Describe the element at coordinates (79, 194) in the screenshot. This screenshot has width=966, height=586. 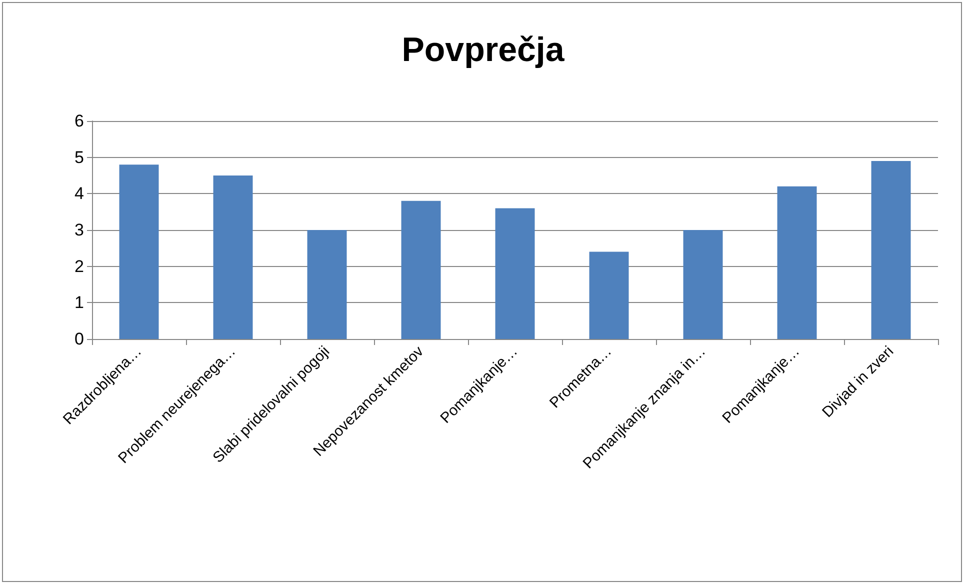
I see `y-tick-label: 4` at that location.